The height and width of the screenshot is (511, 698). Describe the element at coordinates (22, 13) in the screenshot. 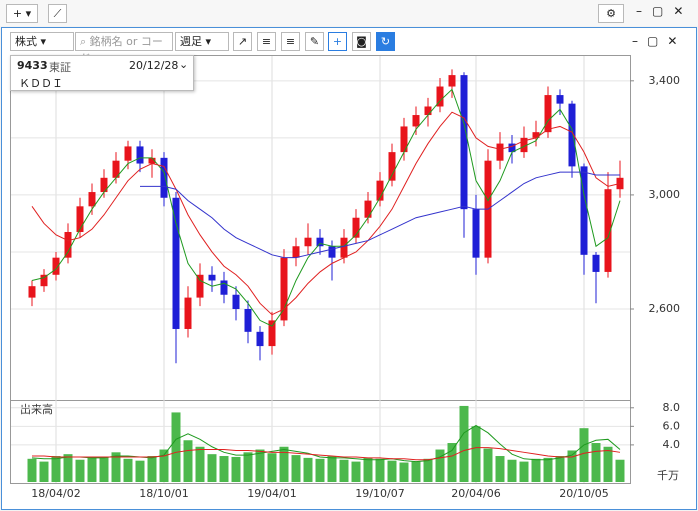

I see `add-button: + ▾` at that location.